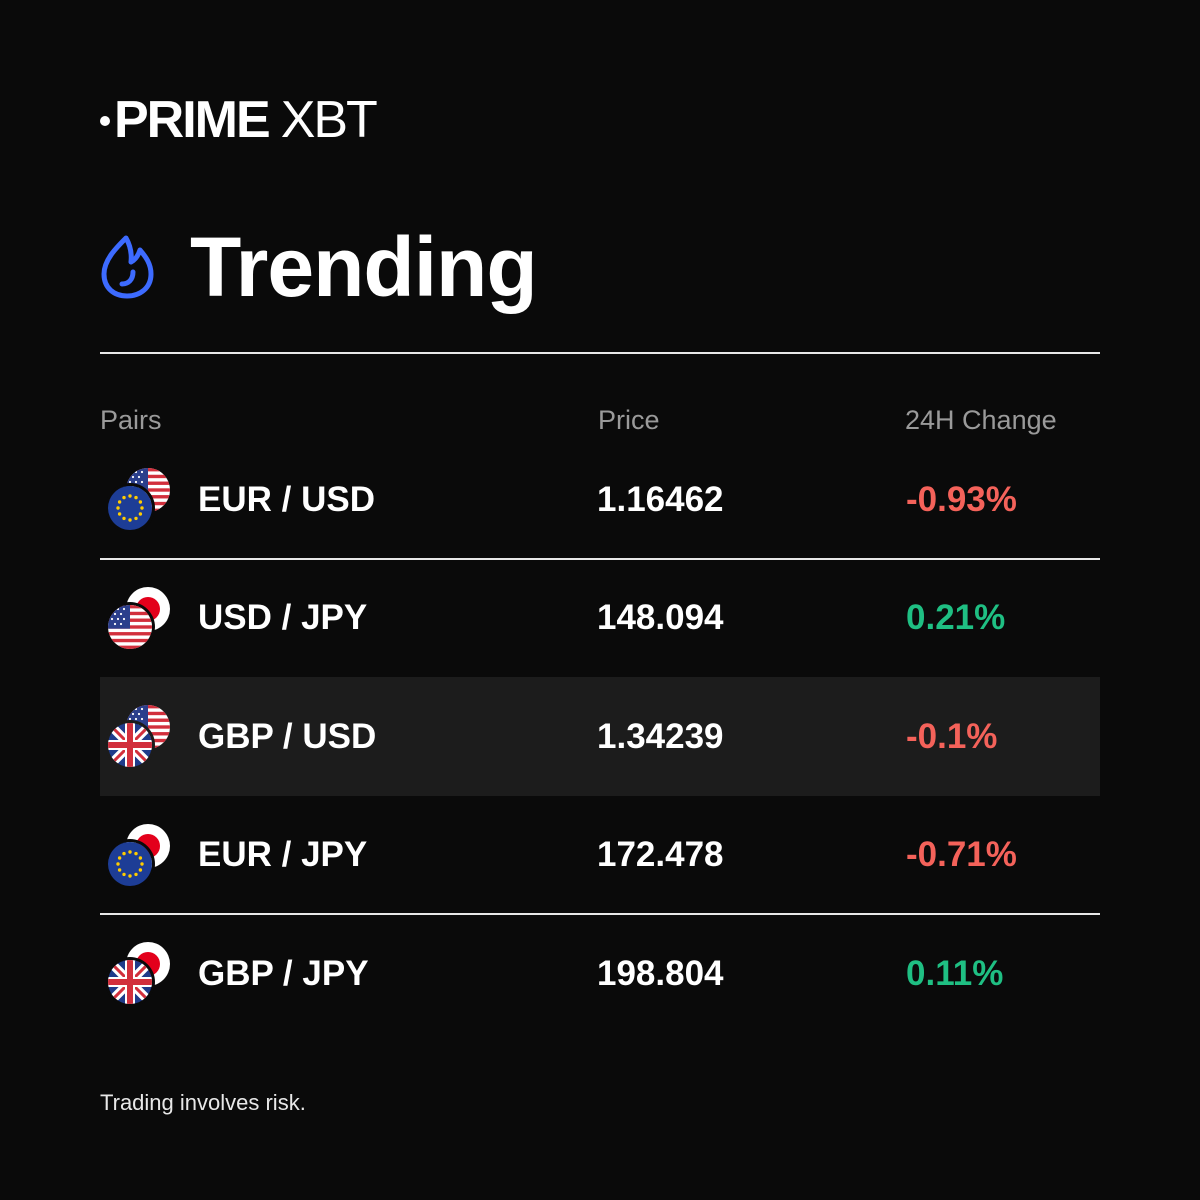 The width and height of the screenshot is (1200, 1200). I want to click on table-row: GBP / USD 1.34239 -0.1%, so click(600, 736).